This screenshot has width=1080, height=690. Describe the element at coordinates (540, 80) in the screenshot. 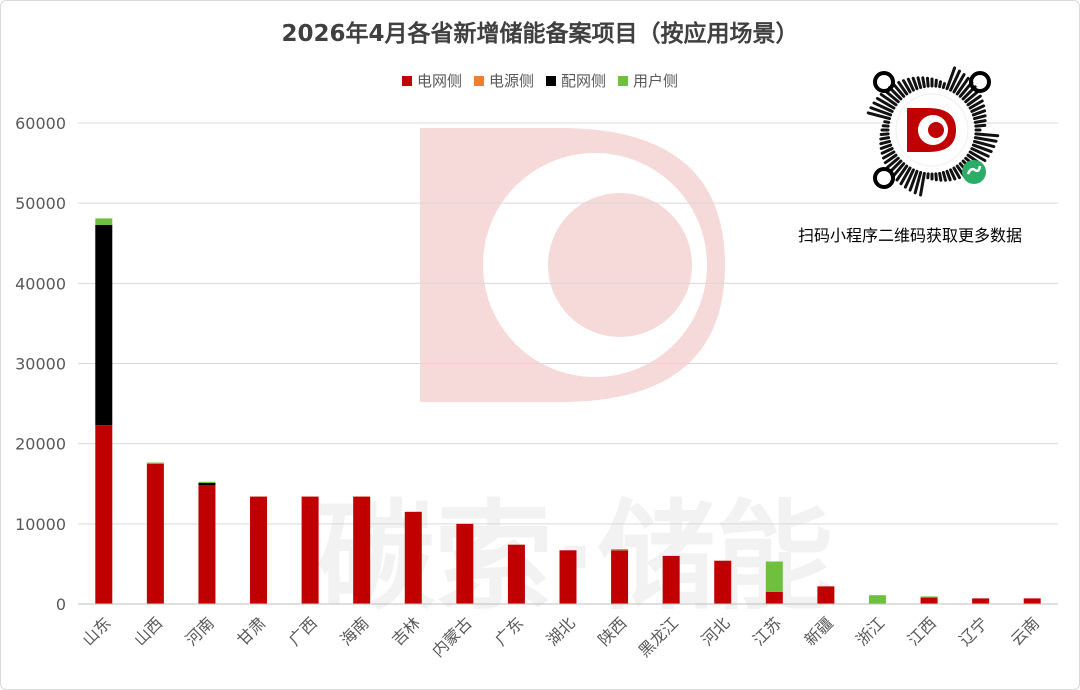

I see `legend: 电网侧 电源侧 配网侧 用户侧` at that location.